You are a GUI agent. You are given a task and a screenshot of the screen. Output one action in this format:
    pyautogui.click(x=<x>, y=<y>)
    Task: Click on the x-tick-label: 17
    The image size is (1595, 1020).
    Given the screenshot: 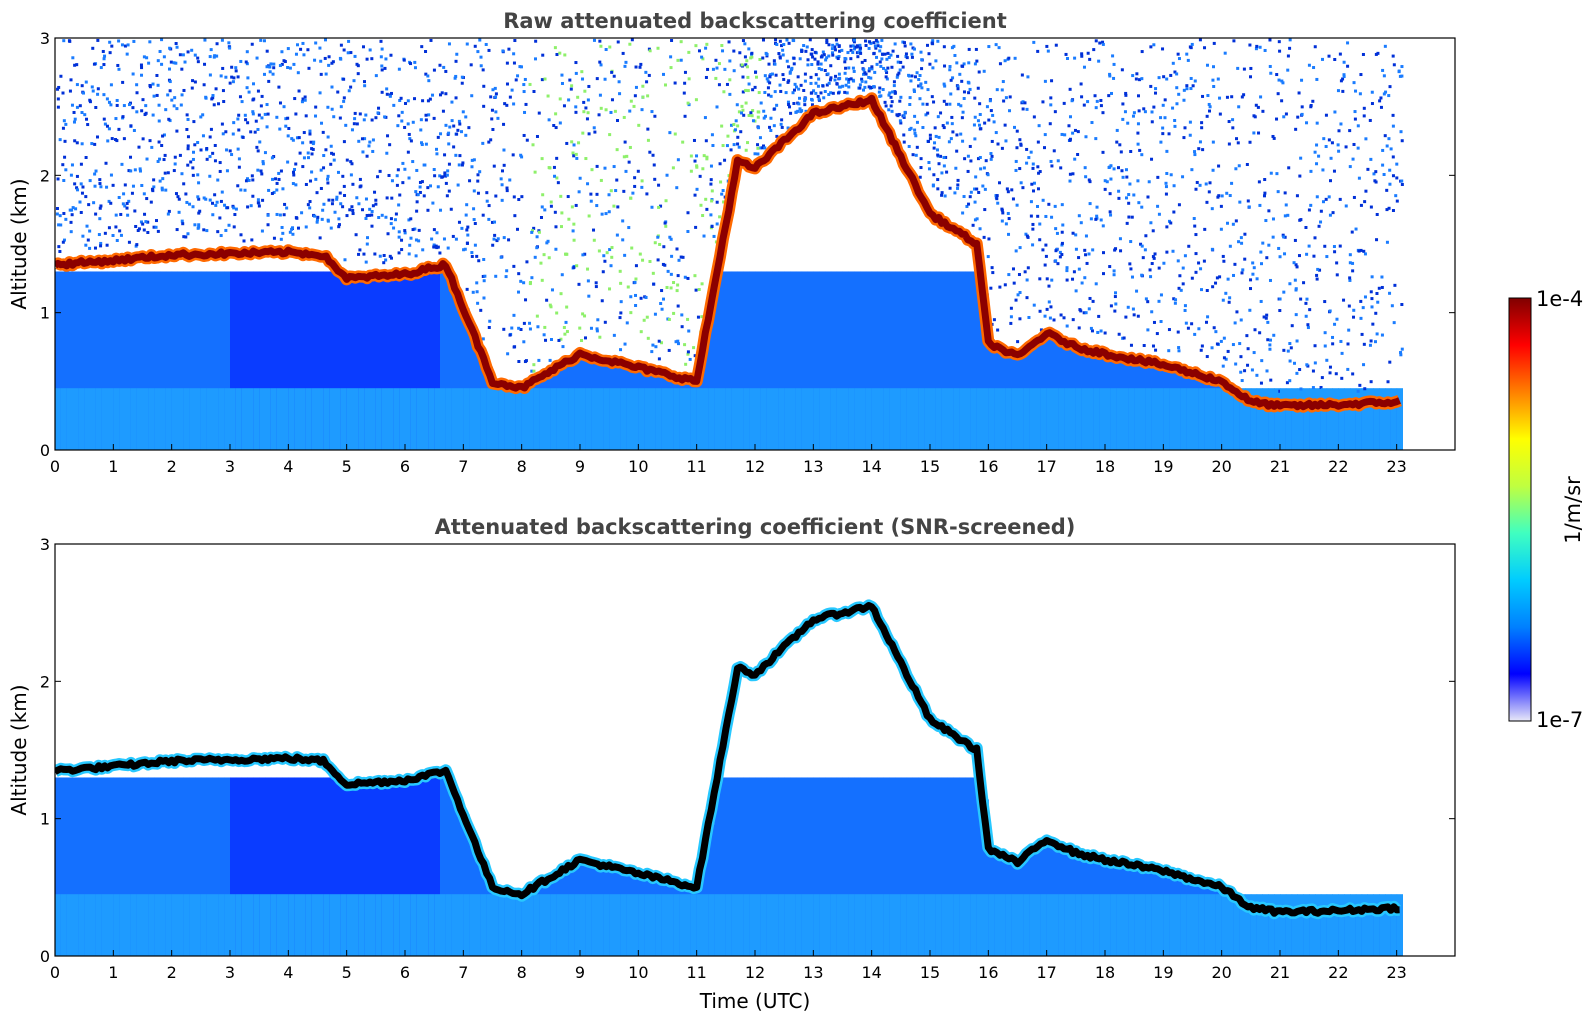 What is the action you would take?
    pyautogui.click(x=1046, y=972)
    